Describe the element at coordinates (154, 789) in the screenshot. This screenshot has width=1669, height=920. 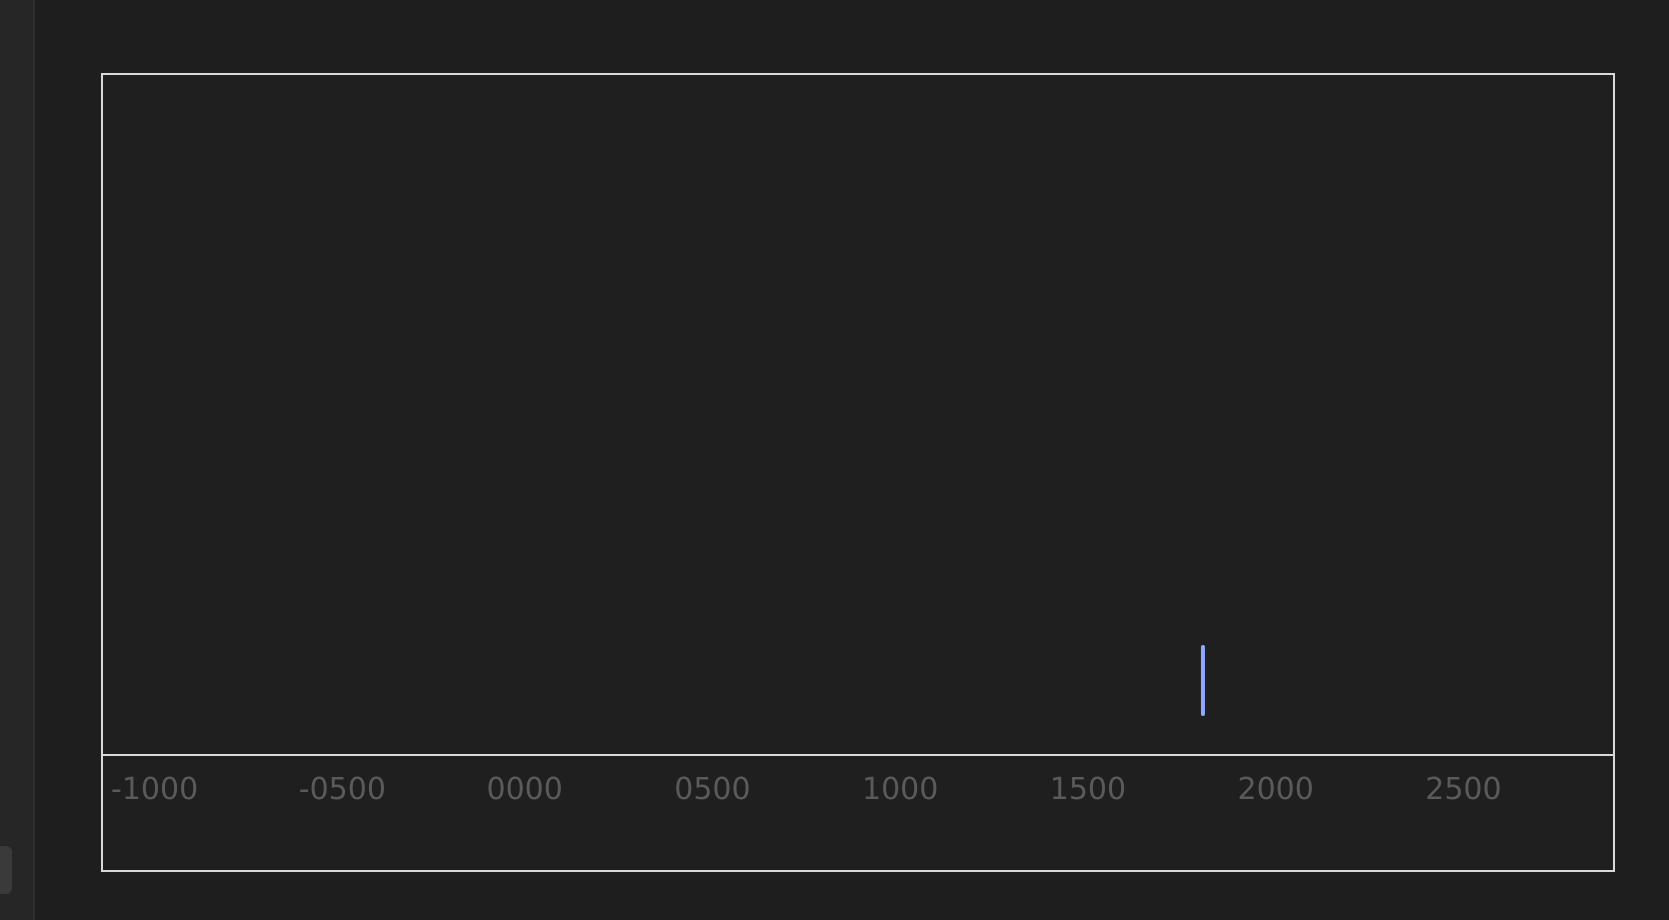
I see `tick-label: -1000` at that location.